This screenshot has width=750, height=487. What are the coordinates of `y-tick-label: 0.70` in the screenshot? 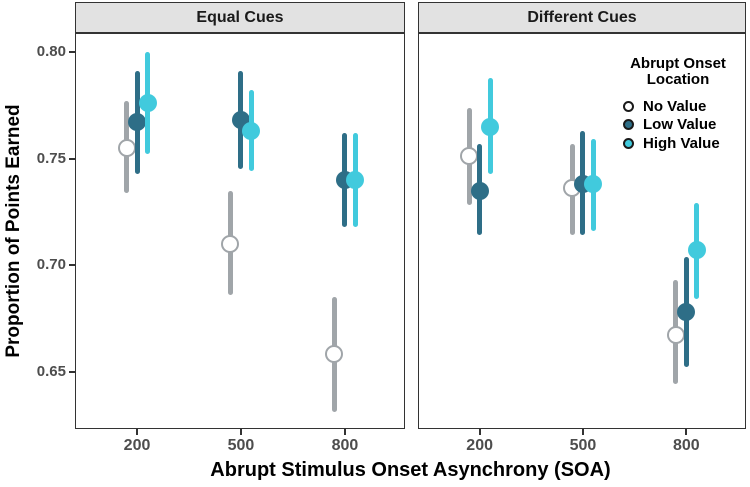 It's located at (51, 265).